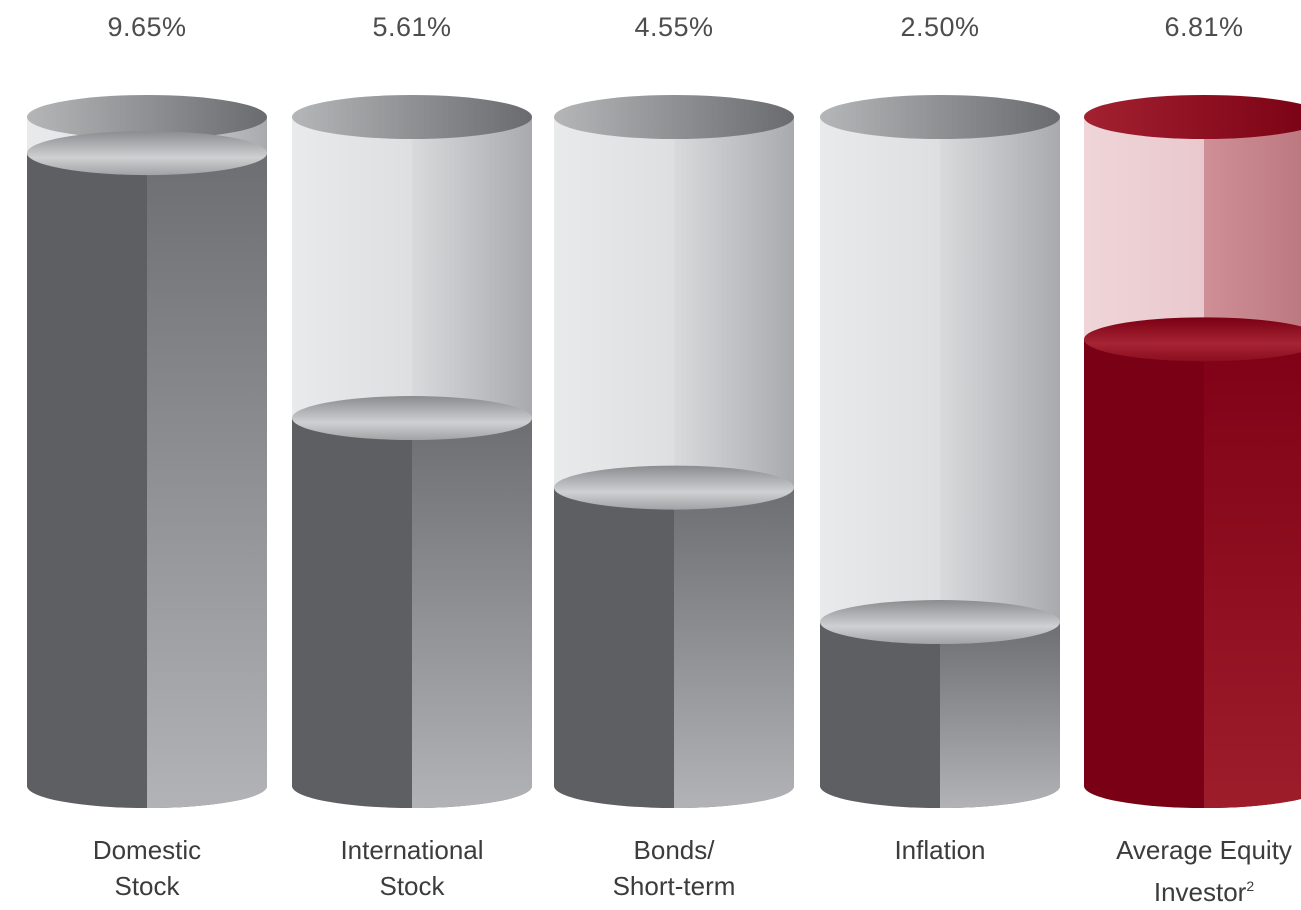 This screenshot has width=1301, height=910. Describe the element at coordinates (147, 27) in the screenshot. I see `value-label-0: 9.65%` at that location.